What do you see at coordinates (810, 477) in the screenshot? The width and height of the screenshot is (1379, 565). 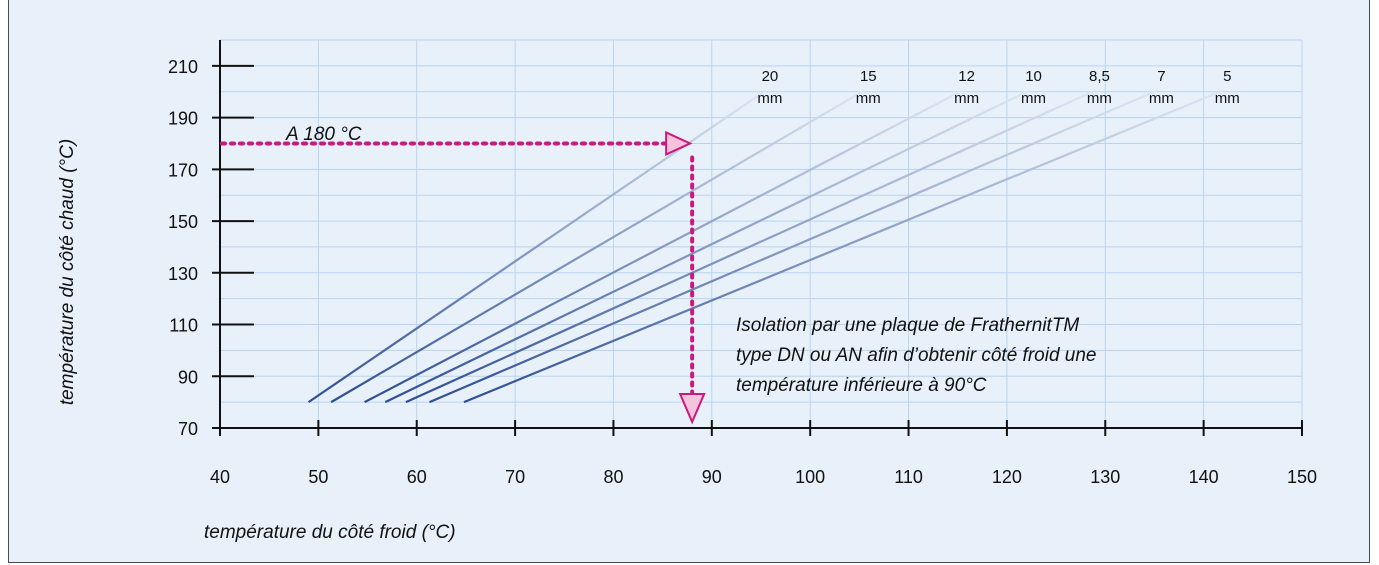 I see `x-tick-label: 100` at bounding box center [810, 477].